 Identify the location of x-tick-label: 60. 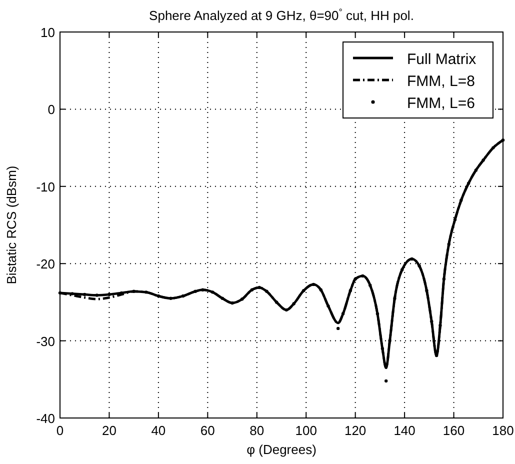
(207, 430).